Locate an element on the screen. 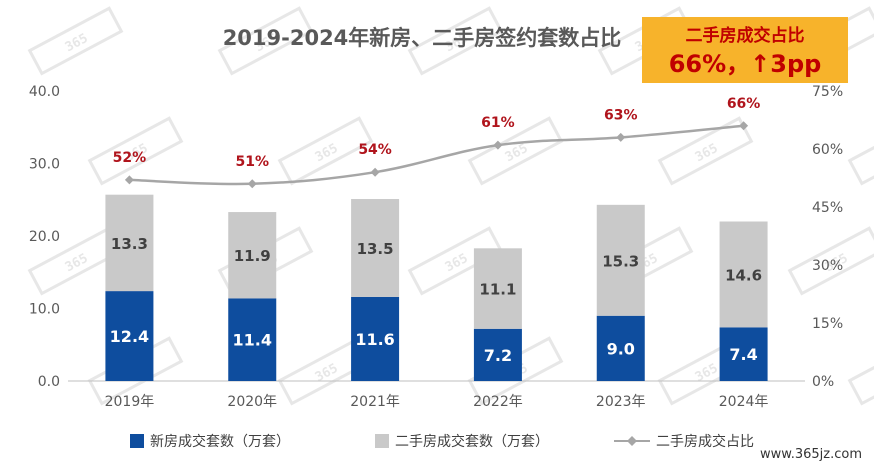 The width and height of the screenshot is (874, 466). chart-title: 2019-2024年新房、二手房签约套数占比 is located at coordinates (422, 38).